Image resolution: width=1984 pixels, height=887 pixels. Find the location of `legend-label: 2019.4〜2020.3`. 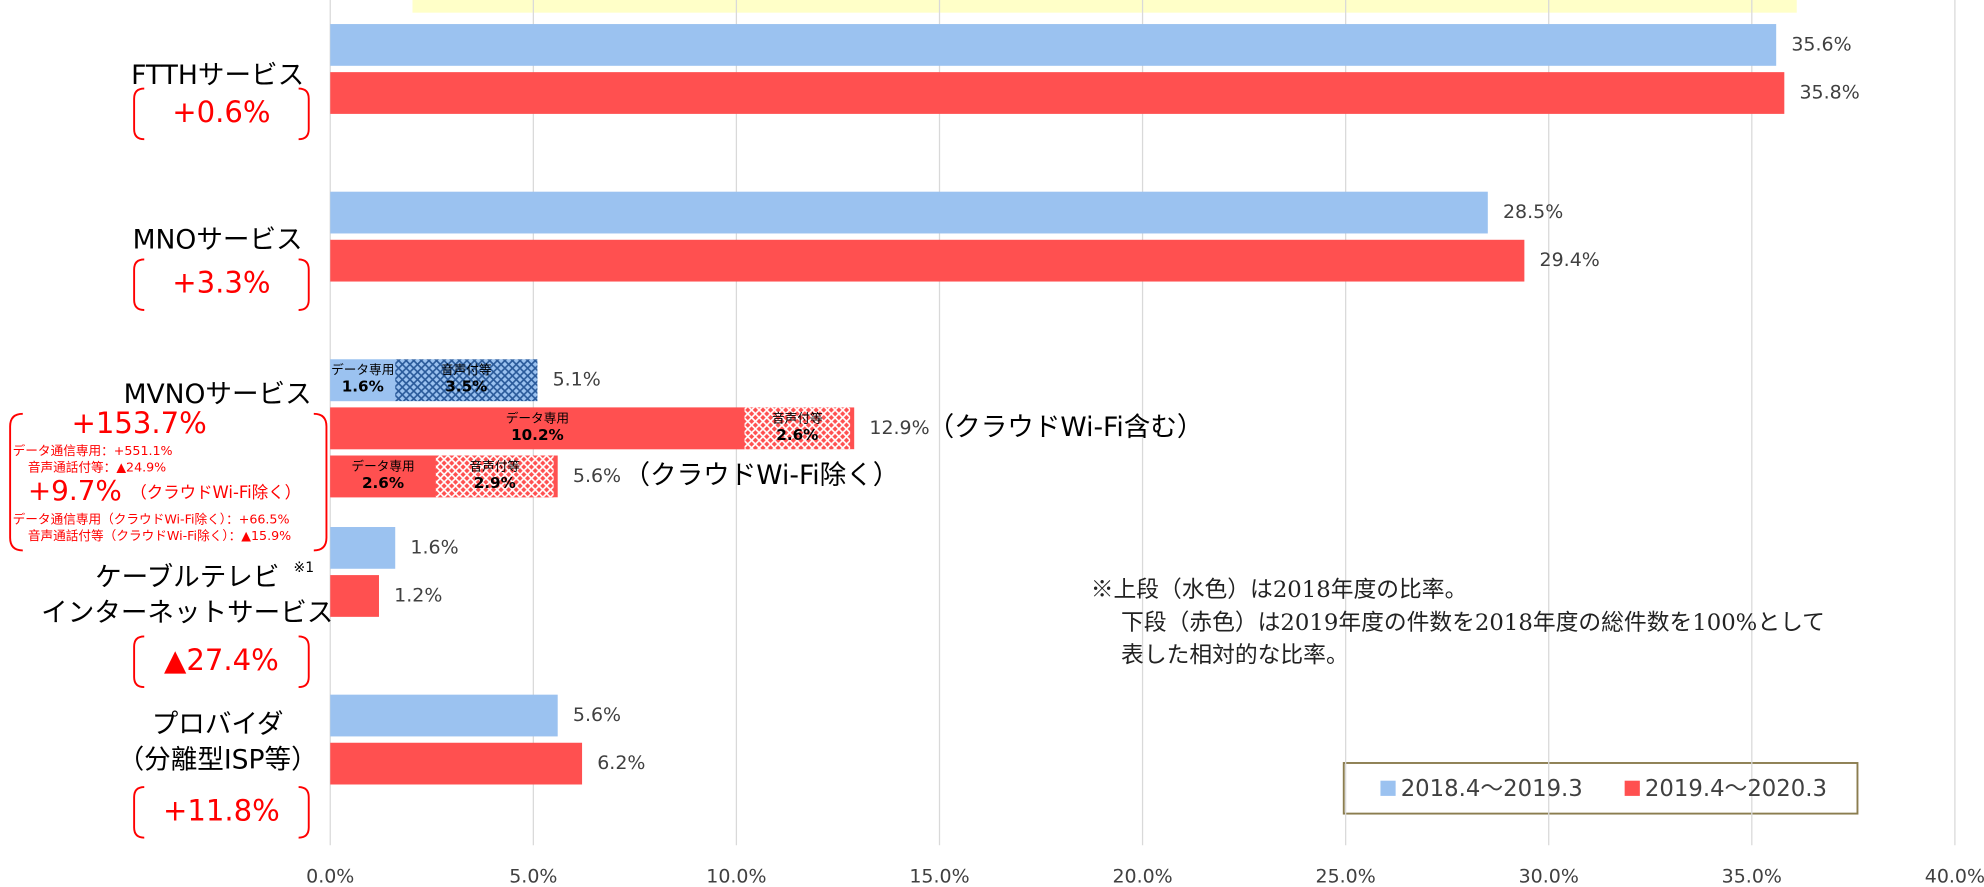

legend-label: 2019.4〜2020.3 is located at coordinates (1736, 789).